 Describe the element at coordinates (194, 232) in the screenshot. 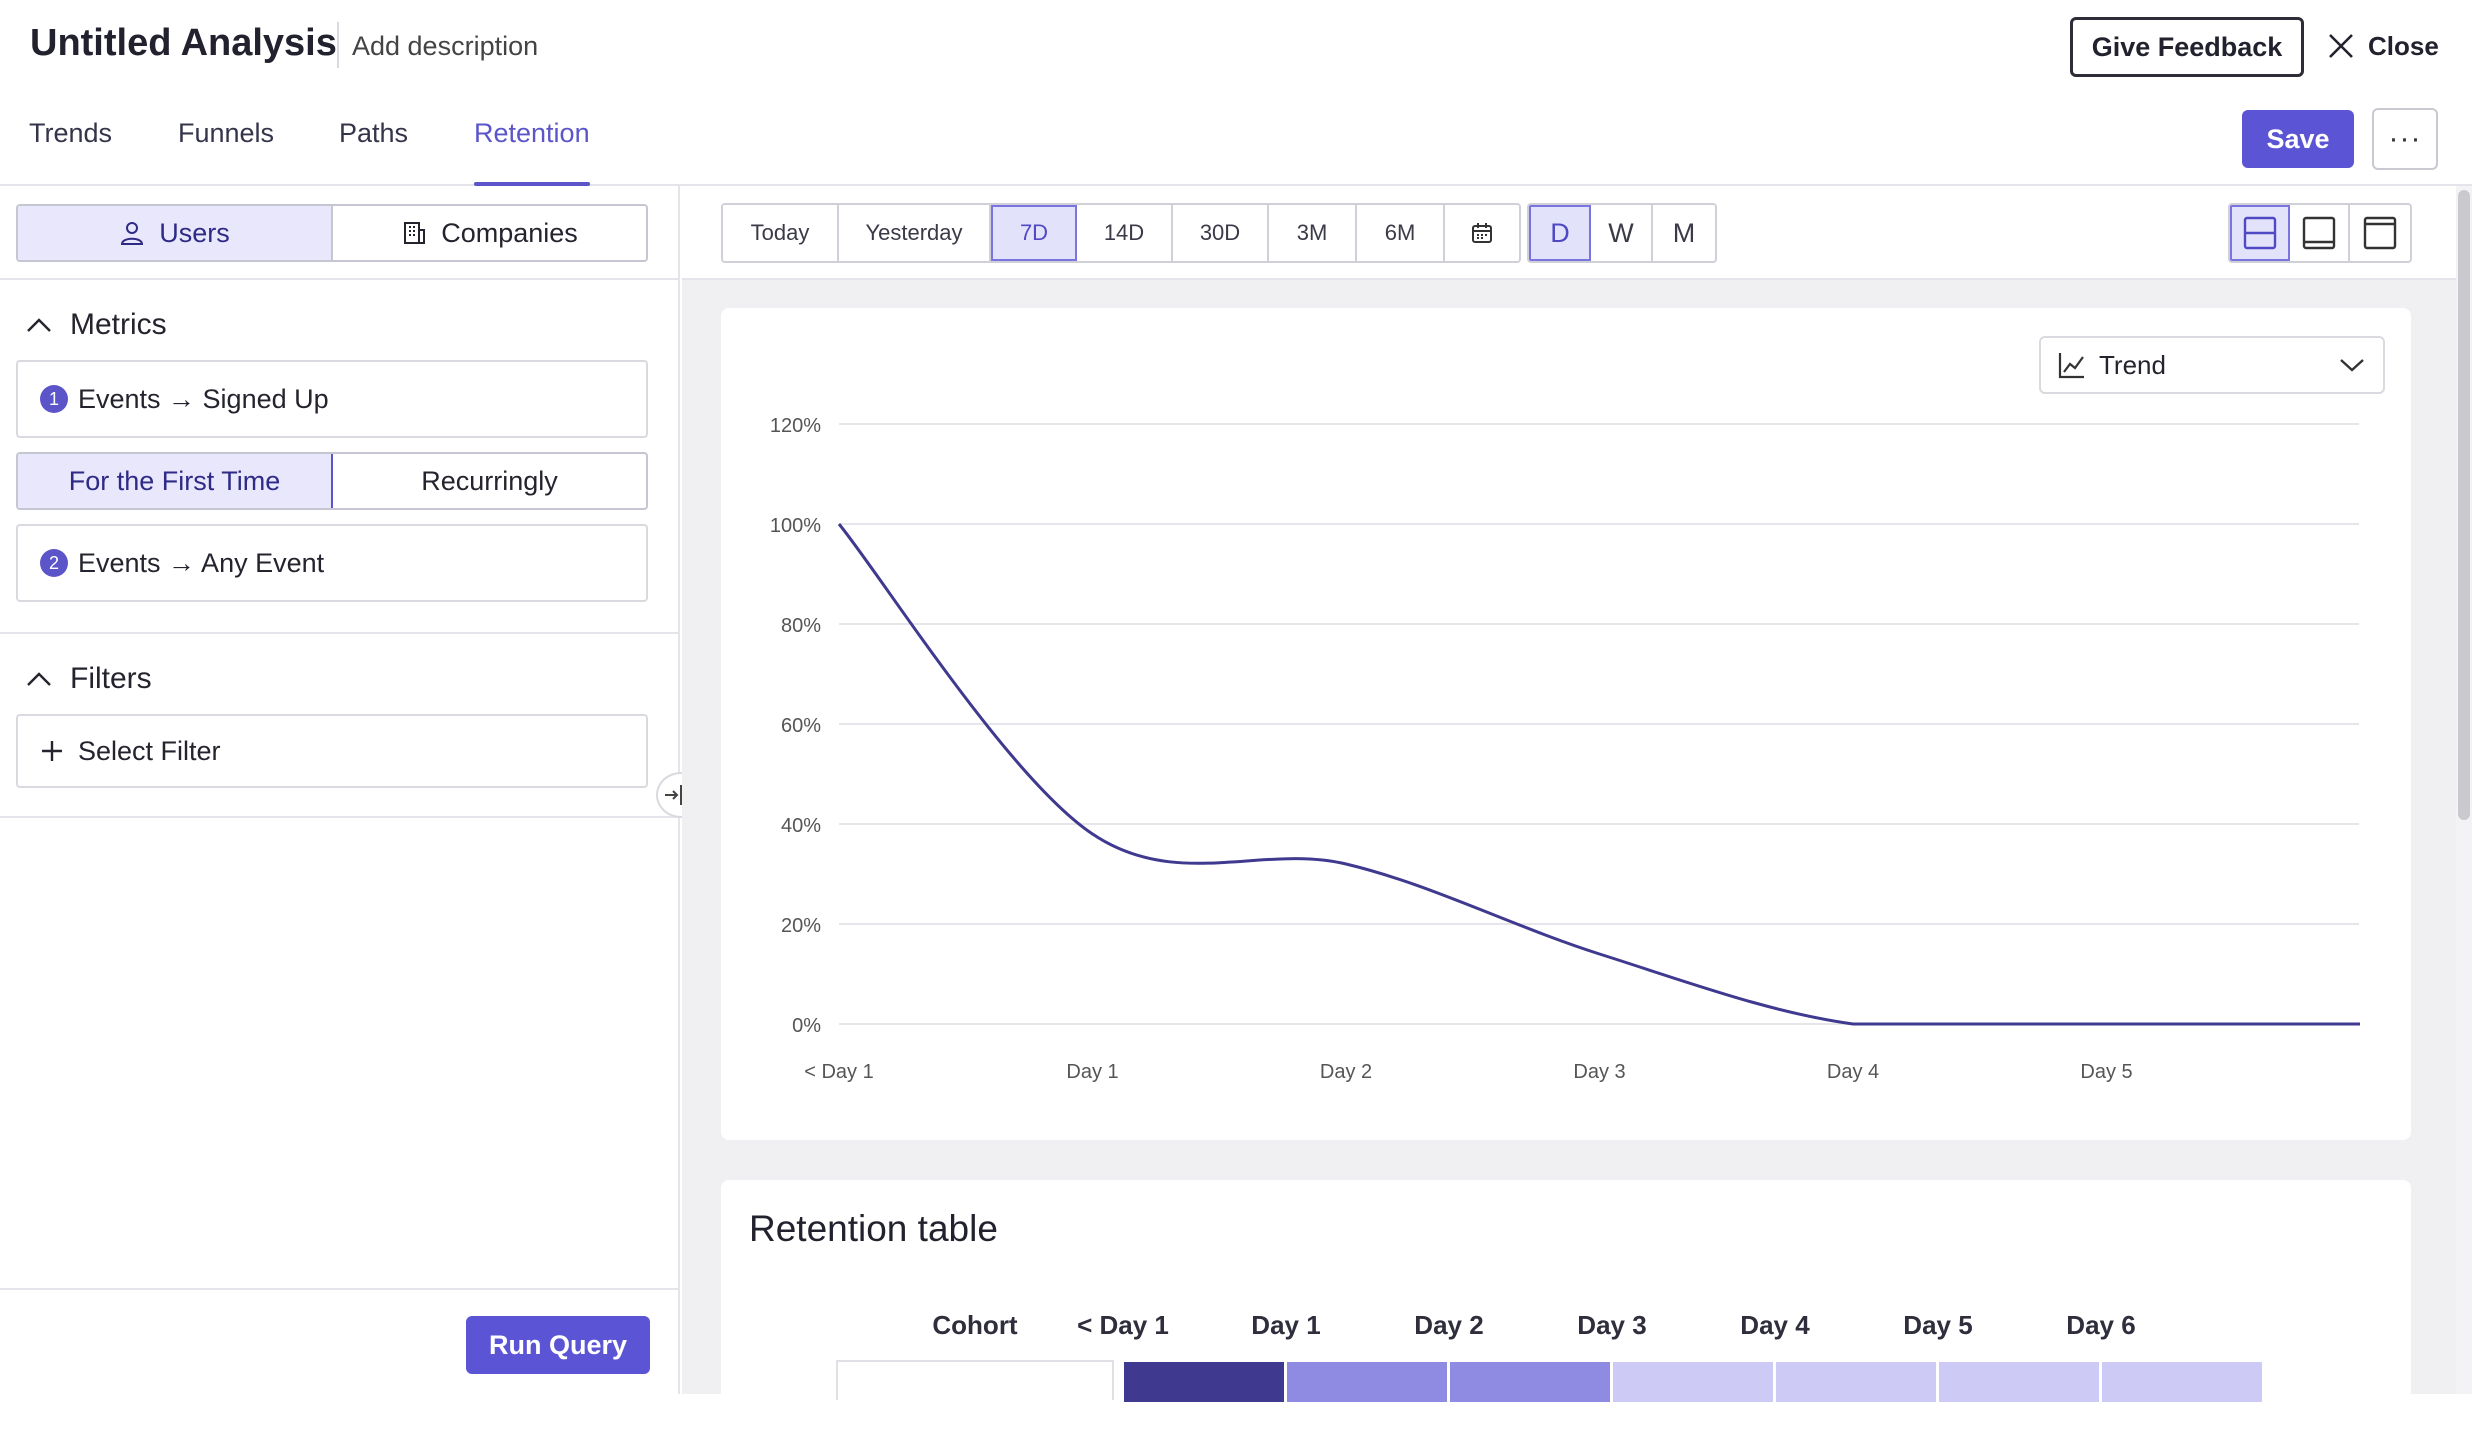

I see `users-label: Users` at that location.